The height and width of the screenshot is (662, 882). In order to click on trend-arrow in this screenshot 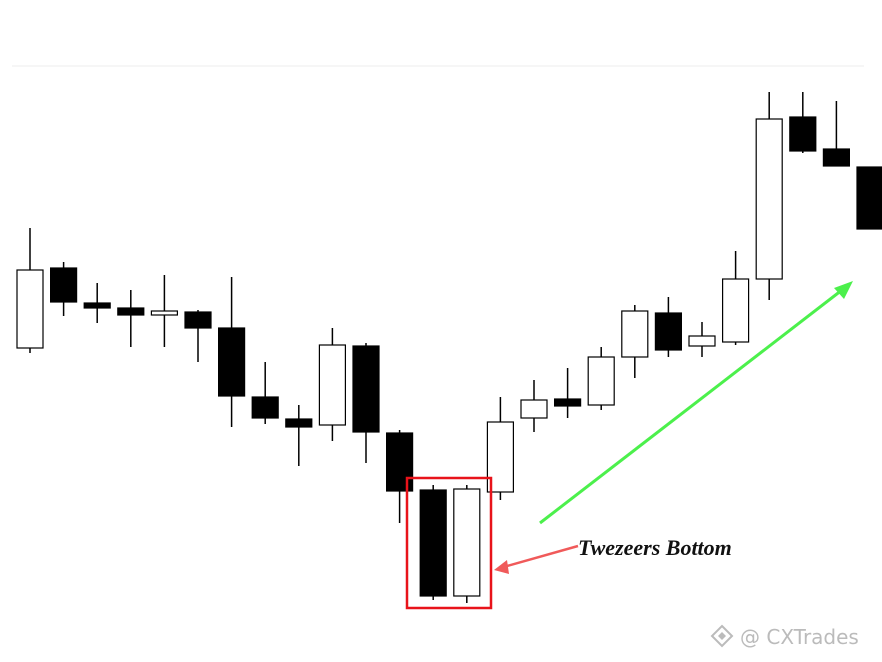, I will do `click(691, 406)`.